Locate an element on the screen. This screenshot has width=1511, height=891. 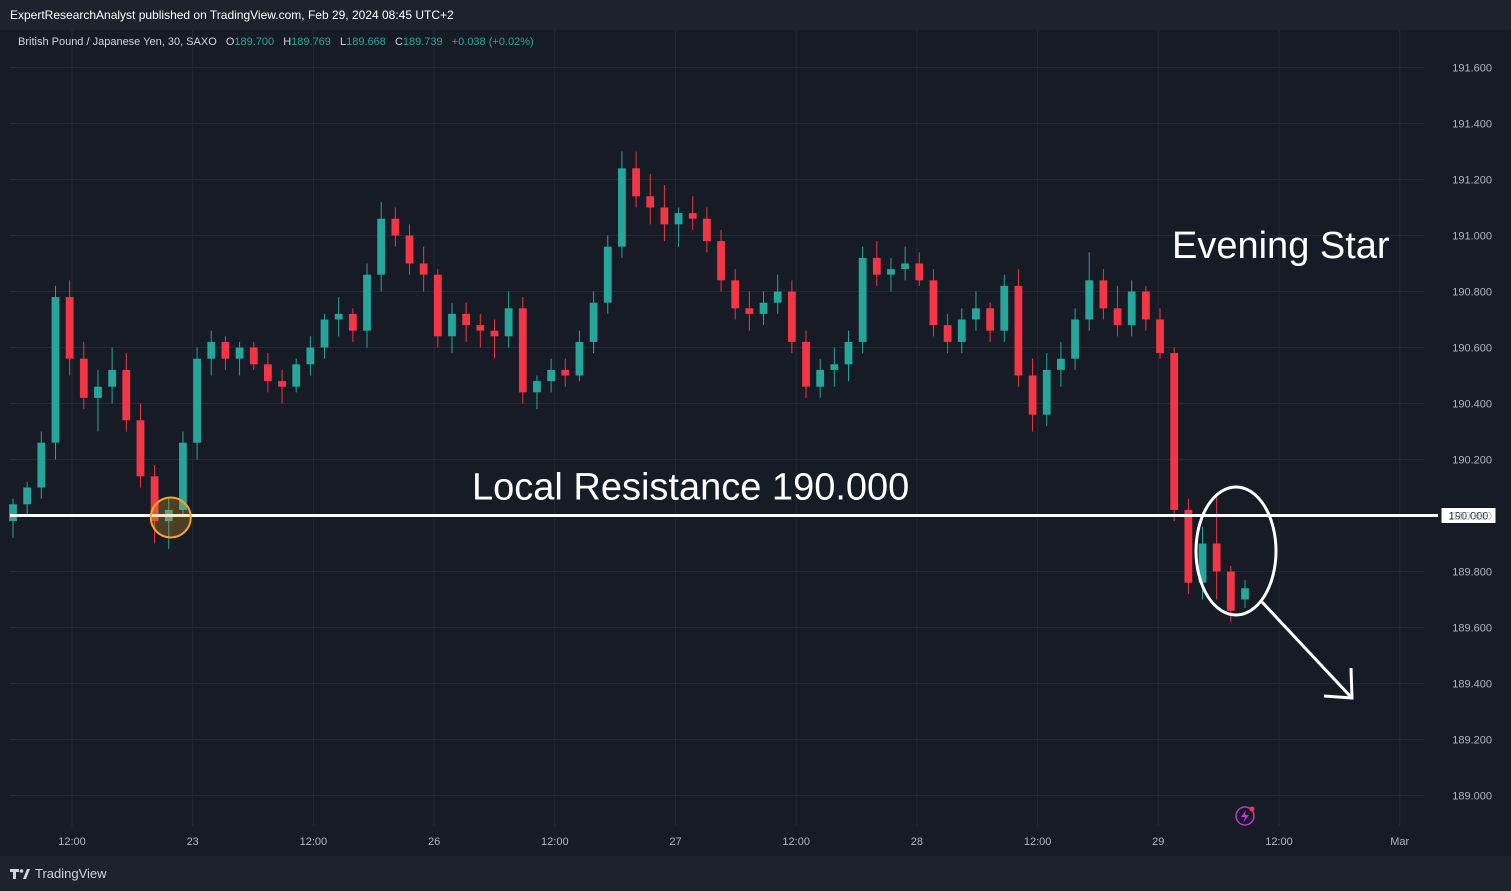
price-tick-label: 191.600 is located at coordinates (1472, 69).